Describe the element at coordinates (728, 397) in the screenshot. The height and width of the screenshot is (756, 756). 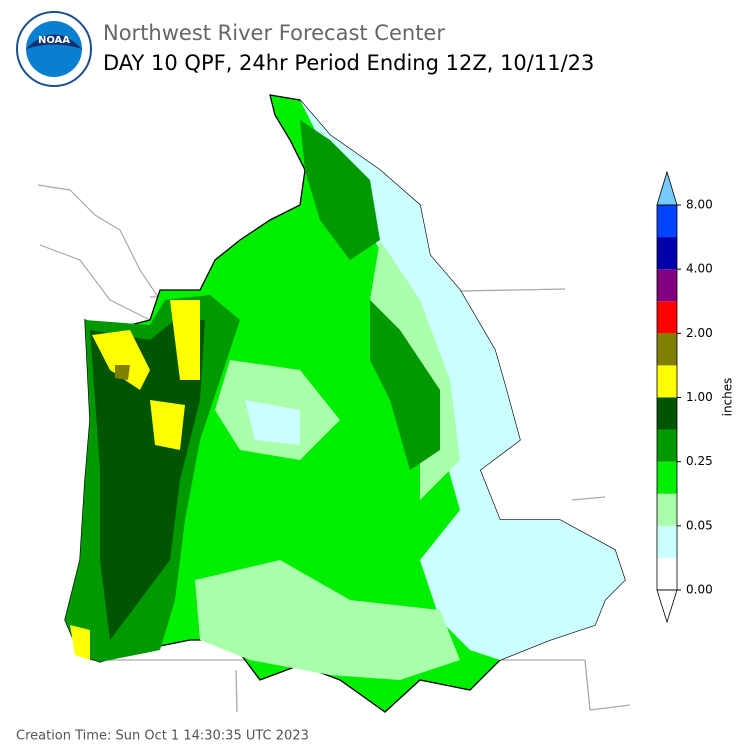
I see `colorbar-label: inches` at that location.